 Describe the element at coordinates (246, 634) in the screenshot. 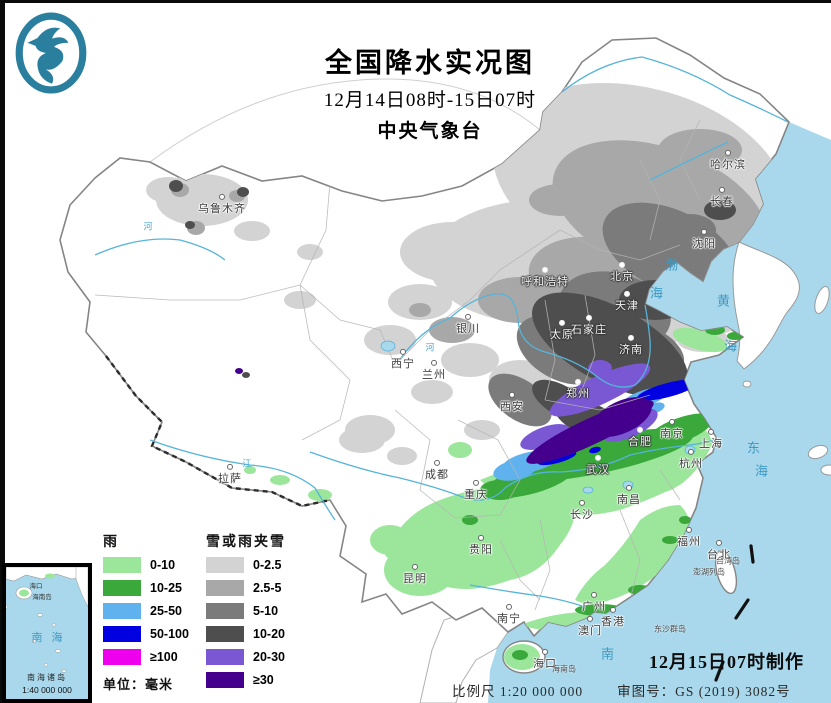

I see `legend-row: 10-20` at that location.